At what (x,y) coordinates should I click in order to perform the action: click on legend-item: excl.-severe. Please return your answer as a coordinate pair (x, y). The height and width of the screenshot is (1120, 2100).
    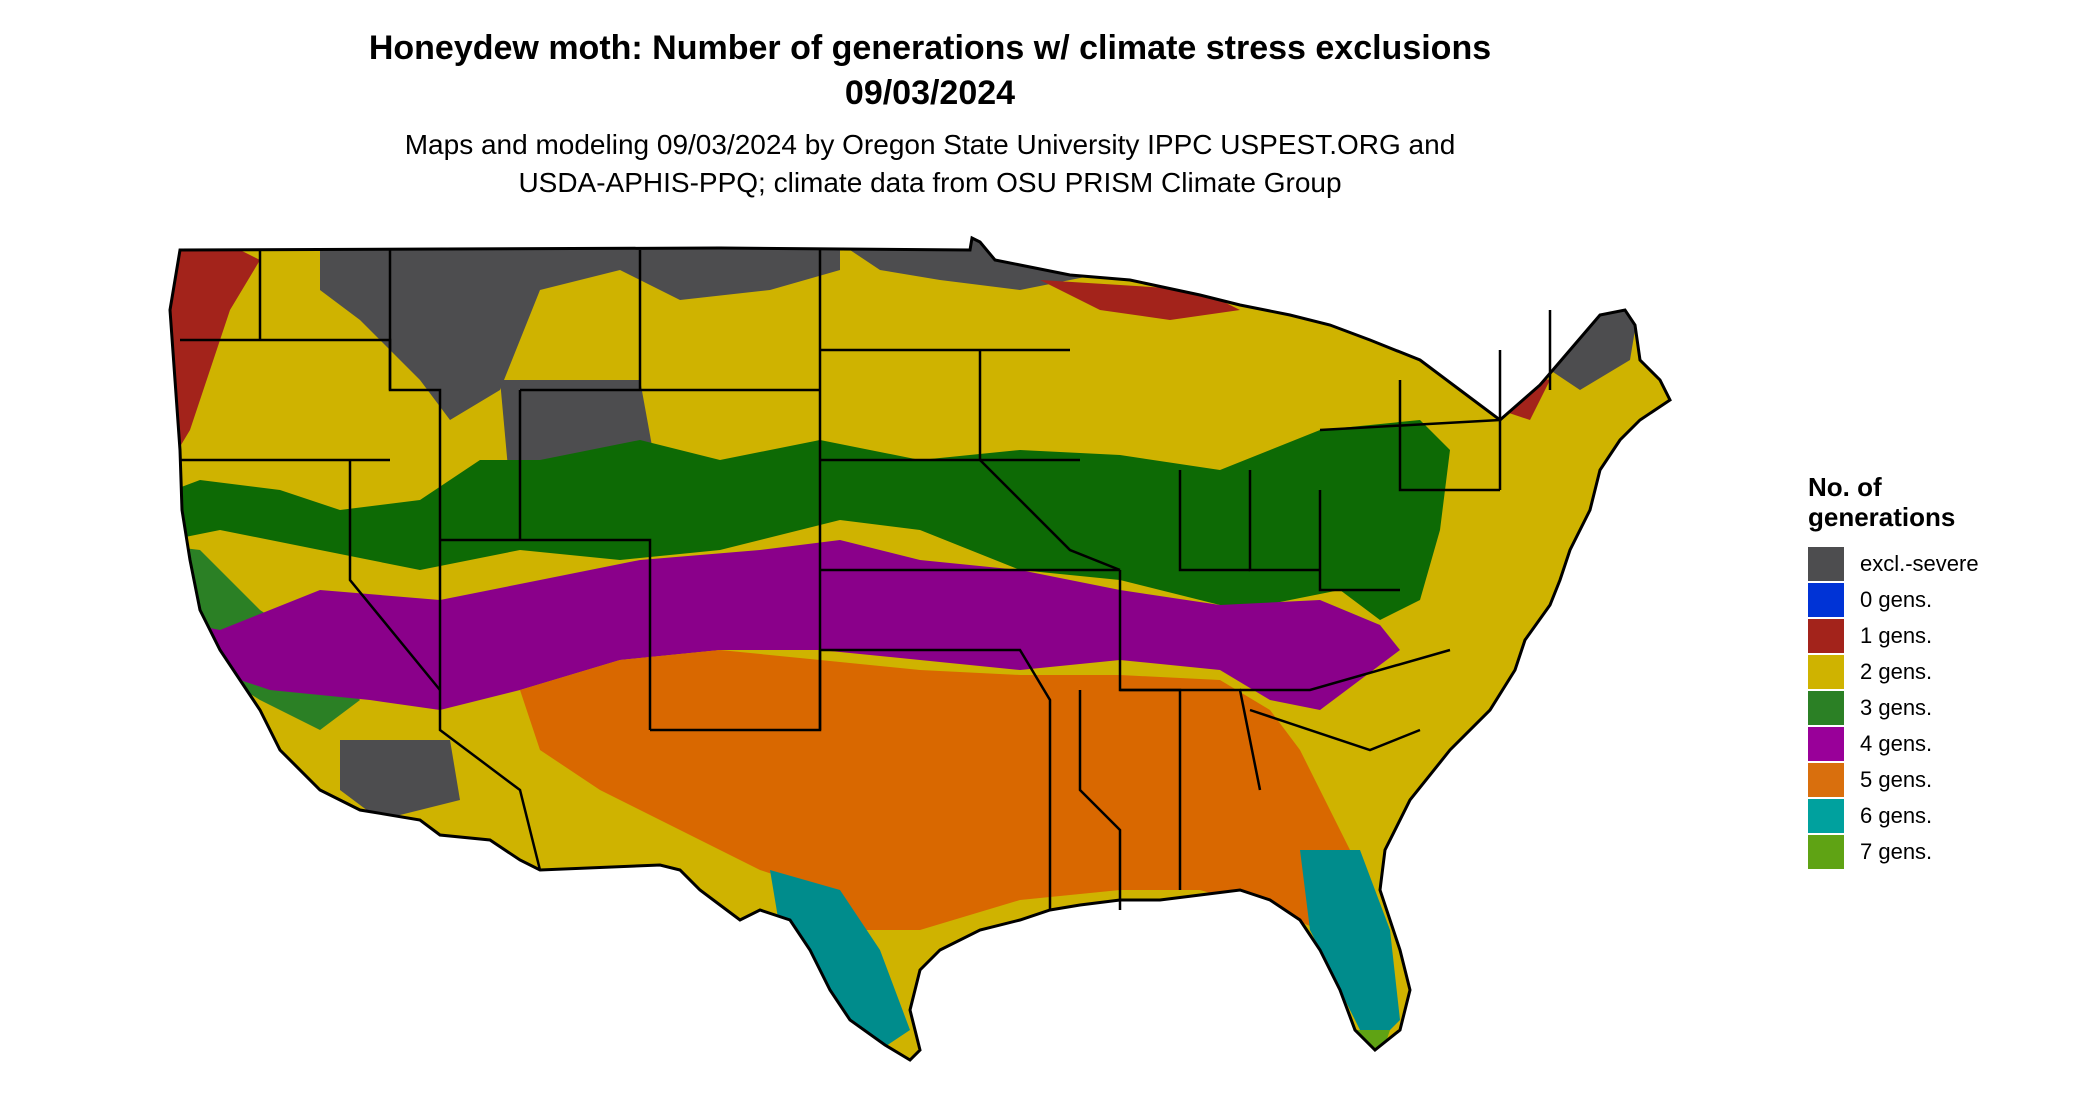
    Looking at the image, I should click on (1948, 564).